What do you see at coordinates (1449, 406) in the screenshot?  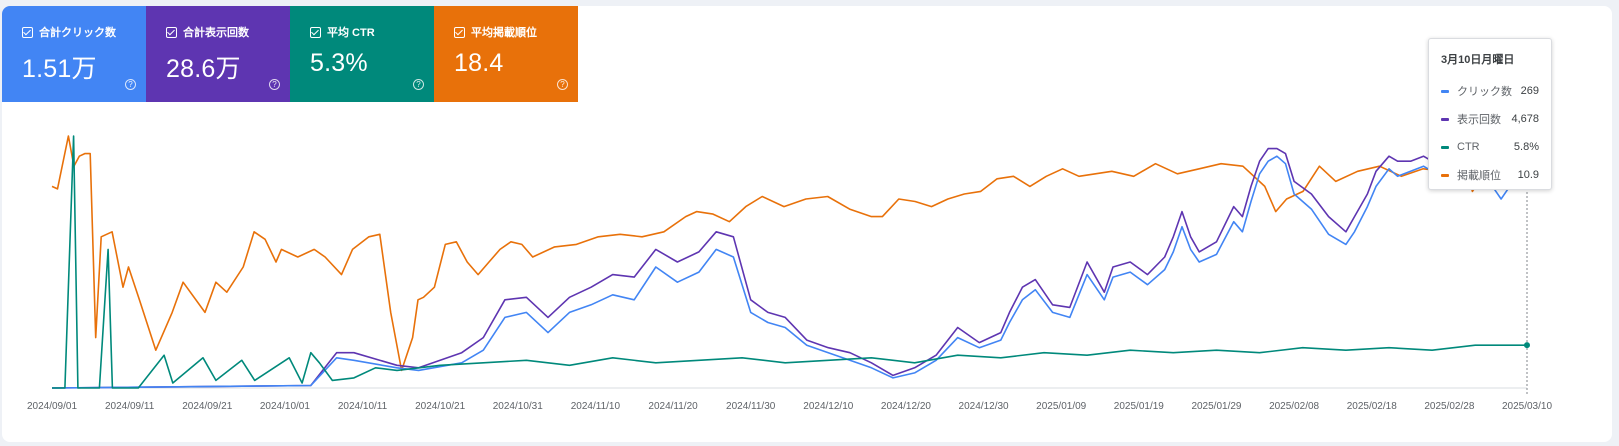 I see `x-tick-label: 2025/02/28` at bounding box center [1449, 406].